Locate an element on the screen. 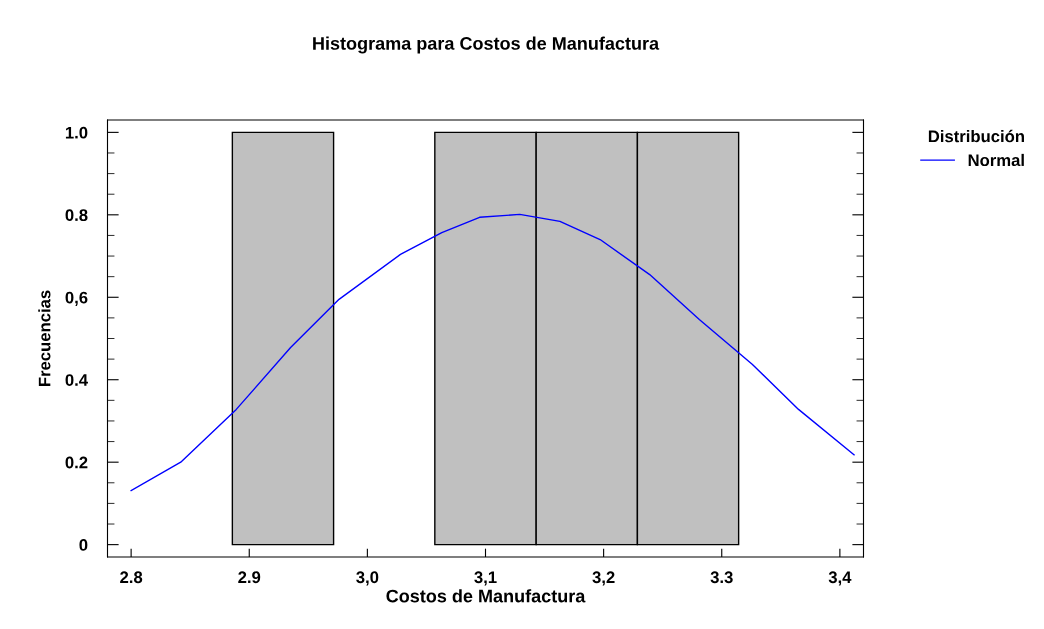 The height and width of the screenshot is (629, 1044). x-tick-label: 2.8 is located at coordinates (131, 577).